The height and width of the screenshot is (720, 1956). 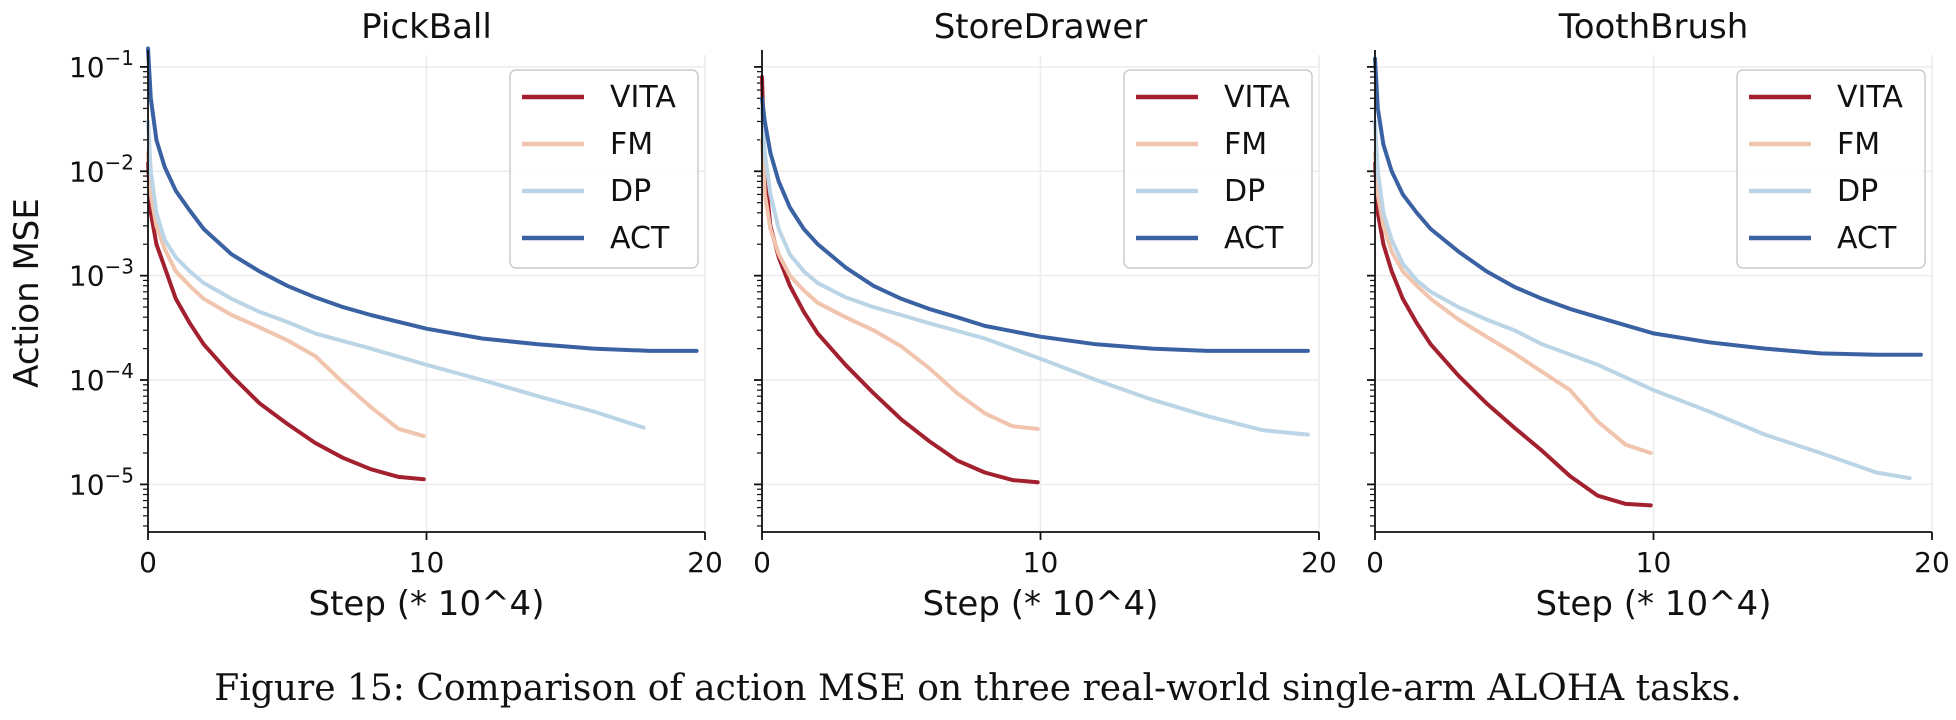 I want to click on y-tick-label: 10⁻¹, so click(x=101, y=65).